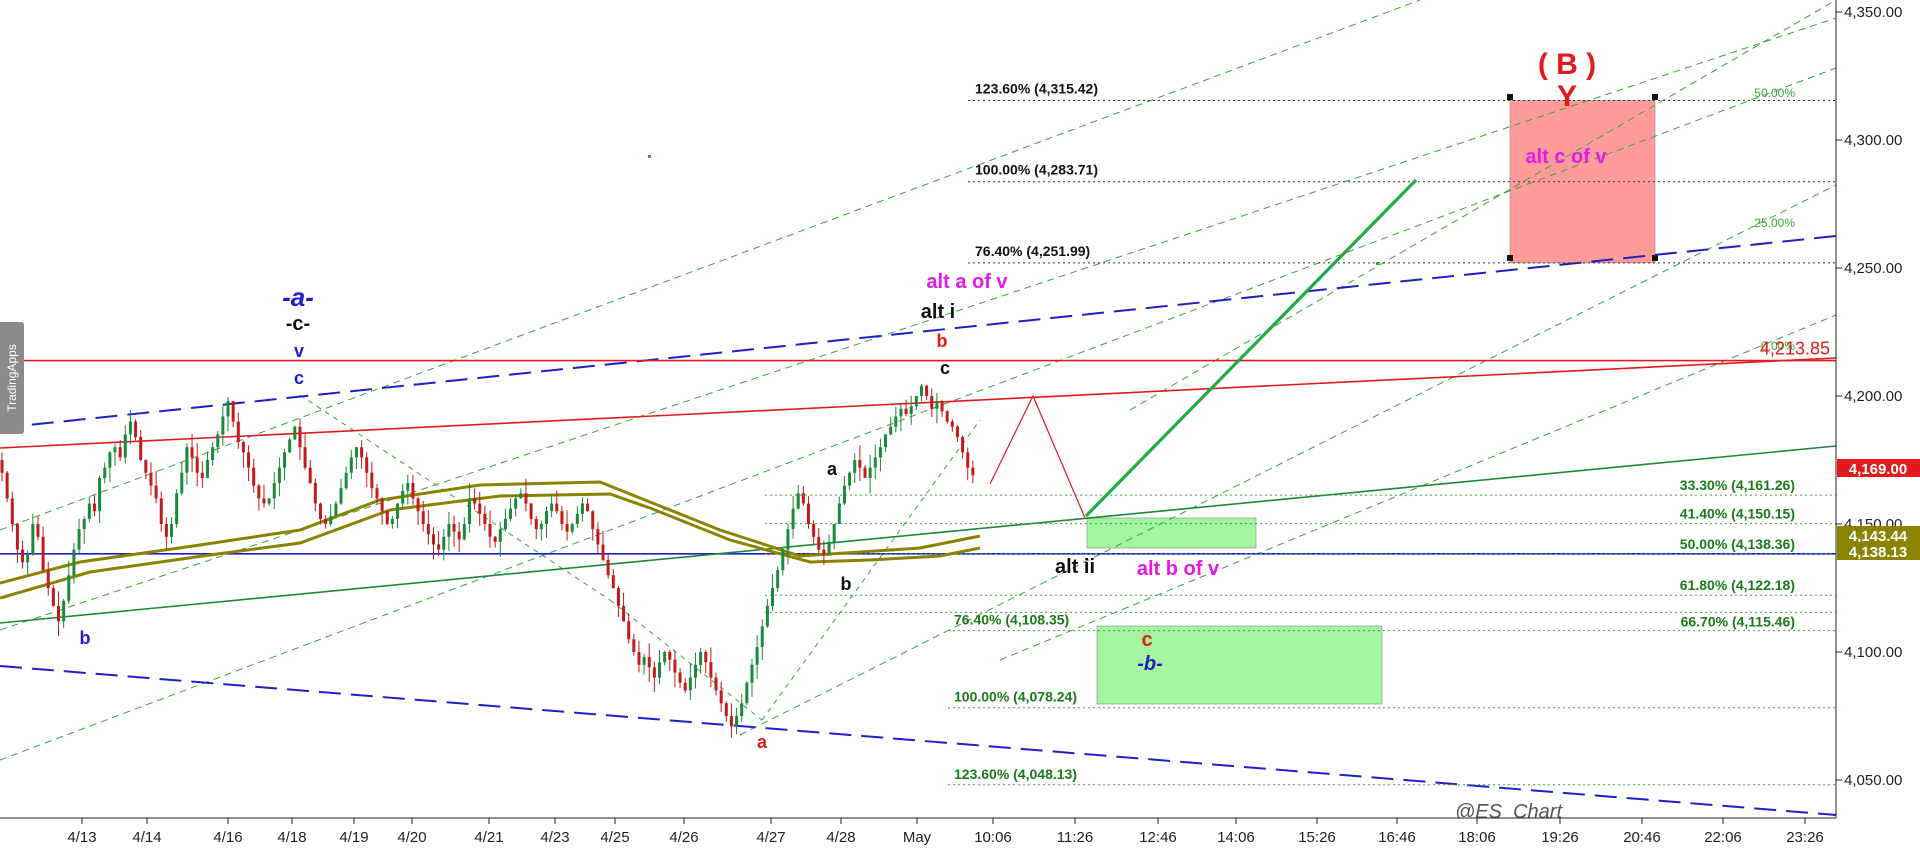 The image size is (1920, 859). Describe the element at coordinates (1774, 93) in the screenshot. I see `channel-percent-label: 50.00%` at that location.